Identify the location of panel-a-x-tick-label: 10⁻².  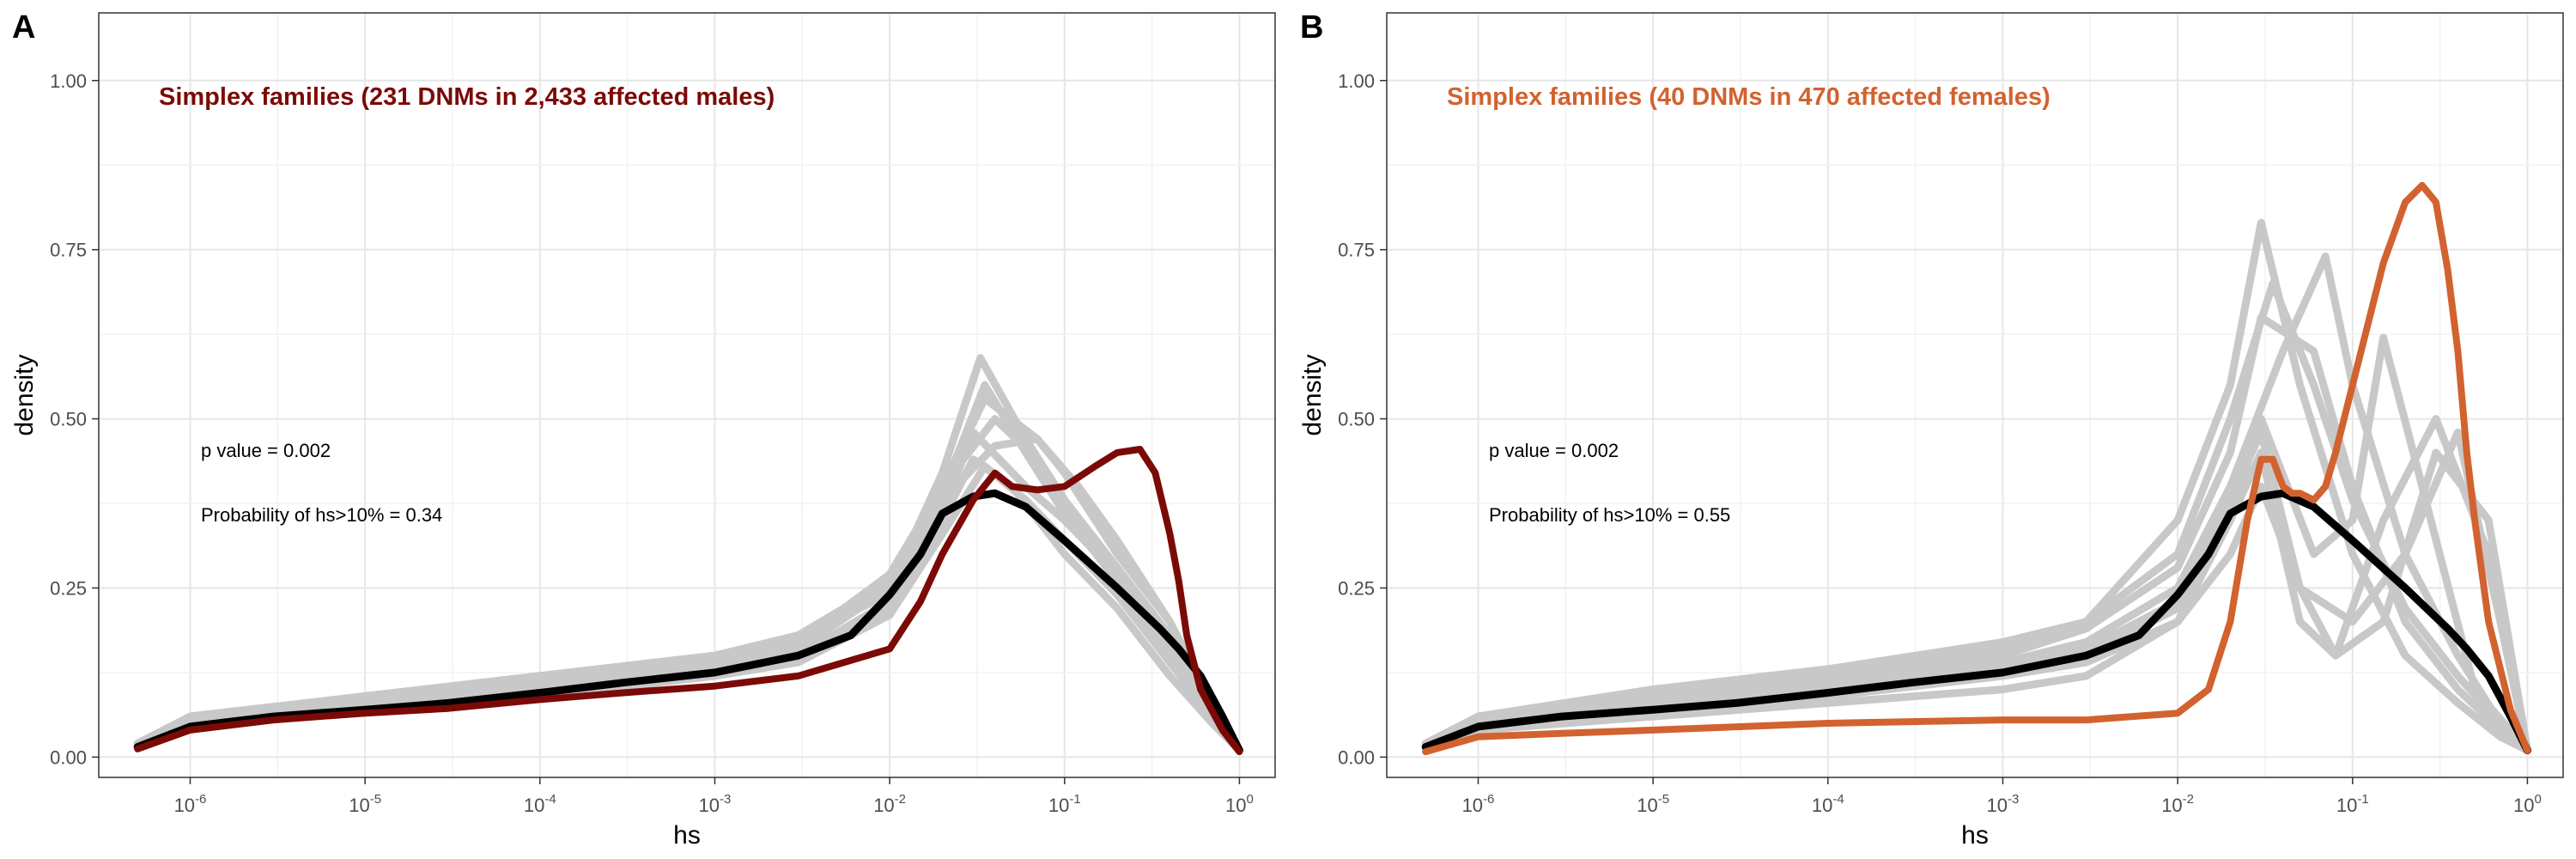
(889, 804).